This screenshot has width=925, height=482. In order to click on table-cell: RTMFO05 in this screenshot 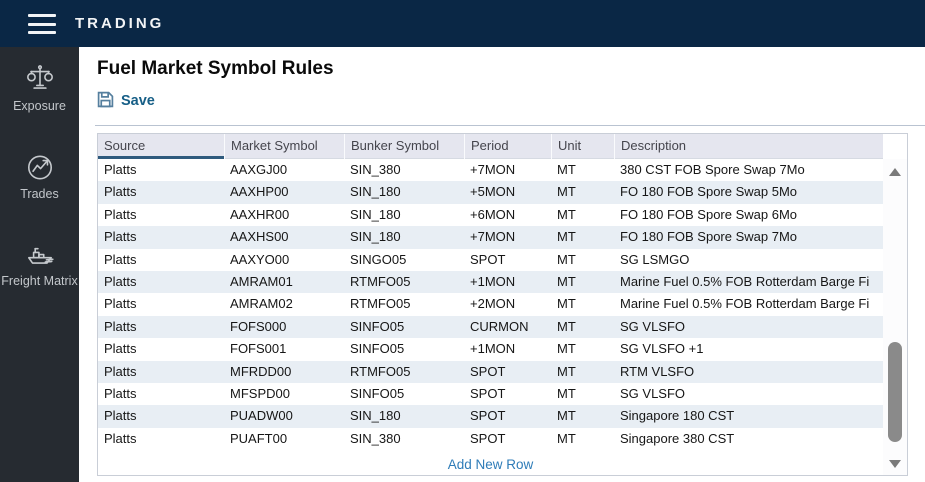, I will do `click(380, 281)`.